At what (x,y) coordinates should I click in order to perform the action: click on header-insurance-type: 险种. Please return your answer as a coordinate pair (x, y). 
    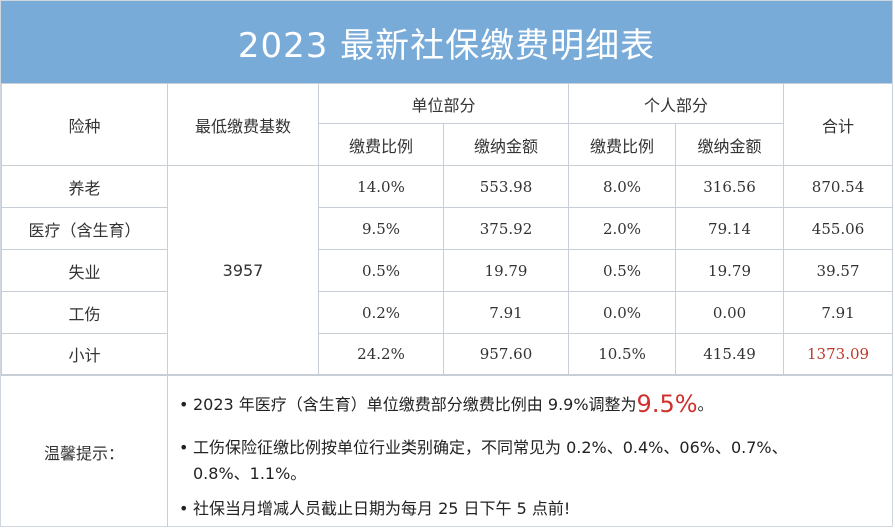
    Looking at the image, I should click on (84, 124).